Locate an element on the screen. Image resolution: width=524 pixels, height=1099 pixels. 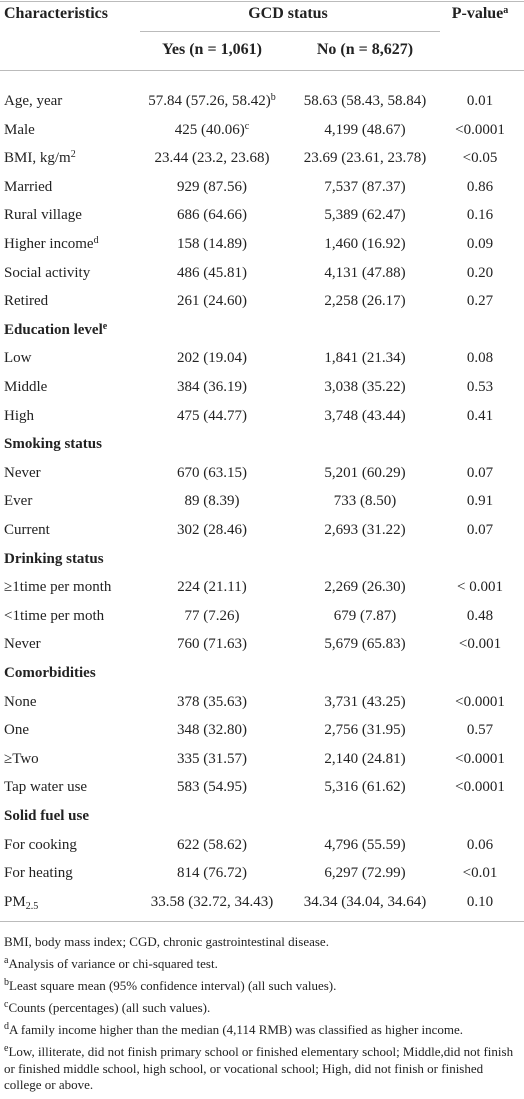
cell-yes: 486 (45.81) is located at coordinates (212, 273).